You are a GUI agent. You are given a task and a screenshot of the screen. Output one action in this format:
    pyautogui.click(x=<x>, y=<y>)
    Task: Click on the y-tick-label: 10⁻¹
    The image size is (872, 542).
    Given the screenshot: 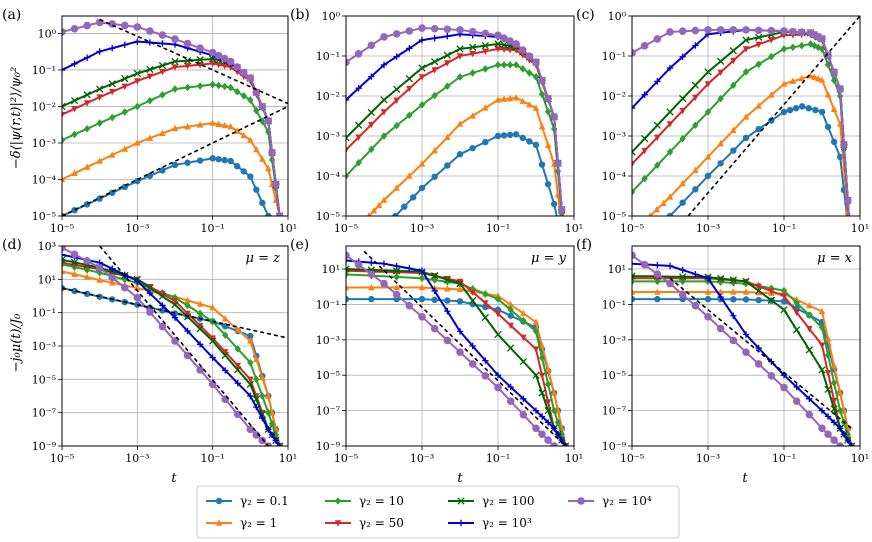 What is the action you would take?
    pyautogui.click(x=328, y=304)
    